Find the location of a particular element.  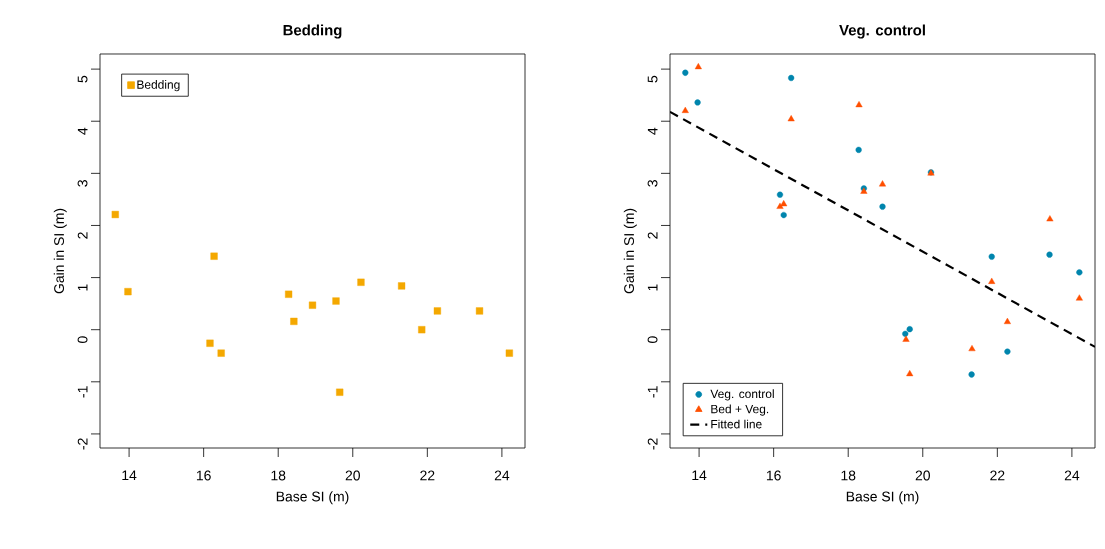

legend-label: Bedding is located at coordinates (158, 86).